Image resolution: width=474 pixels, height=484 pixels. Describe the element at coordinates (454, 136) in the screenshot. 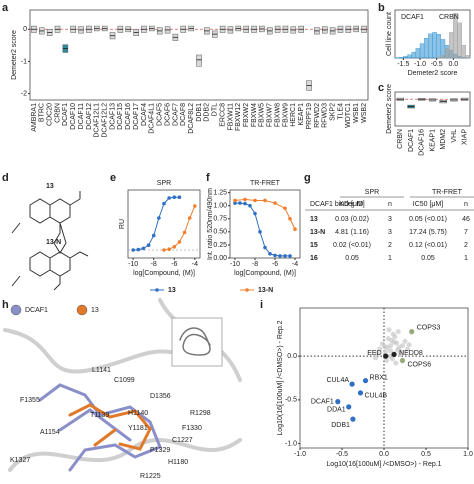

I see `x-tick-label: VHL` at that location.